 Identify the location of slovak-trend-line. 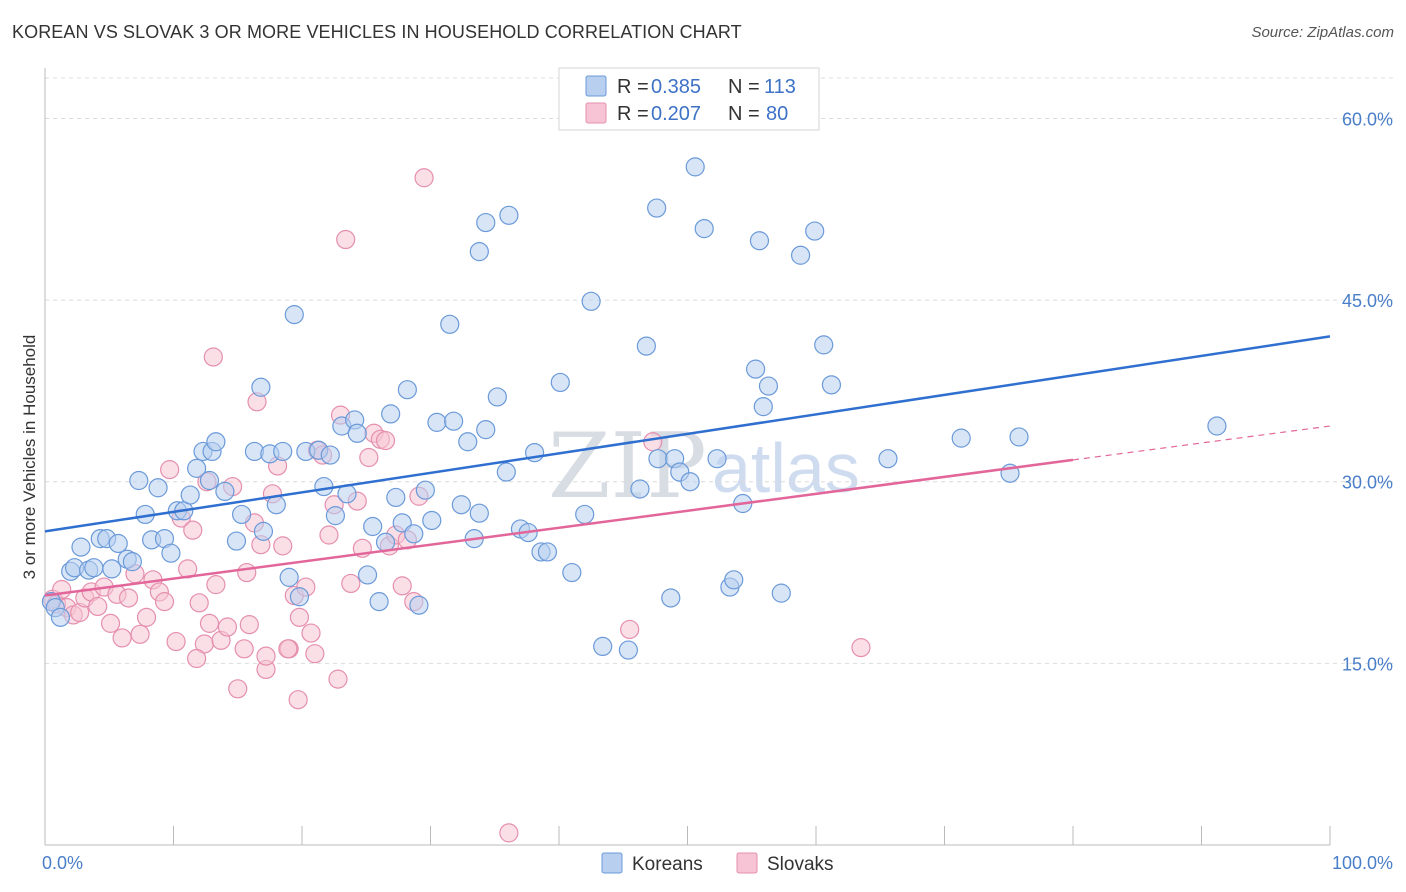
(559, 527).